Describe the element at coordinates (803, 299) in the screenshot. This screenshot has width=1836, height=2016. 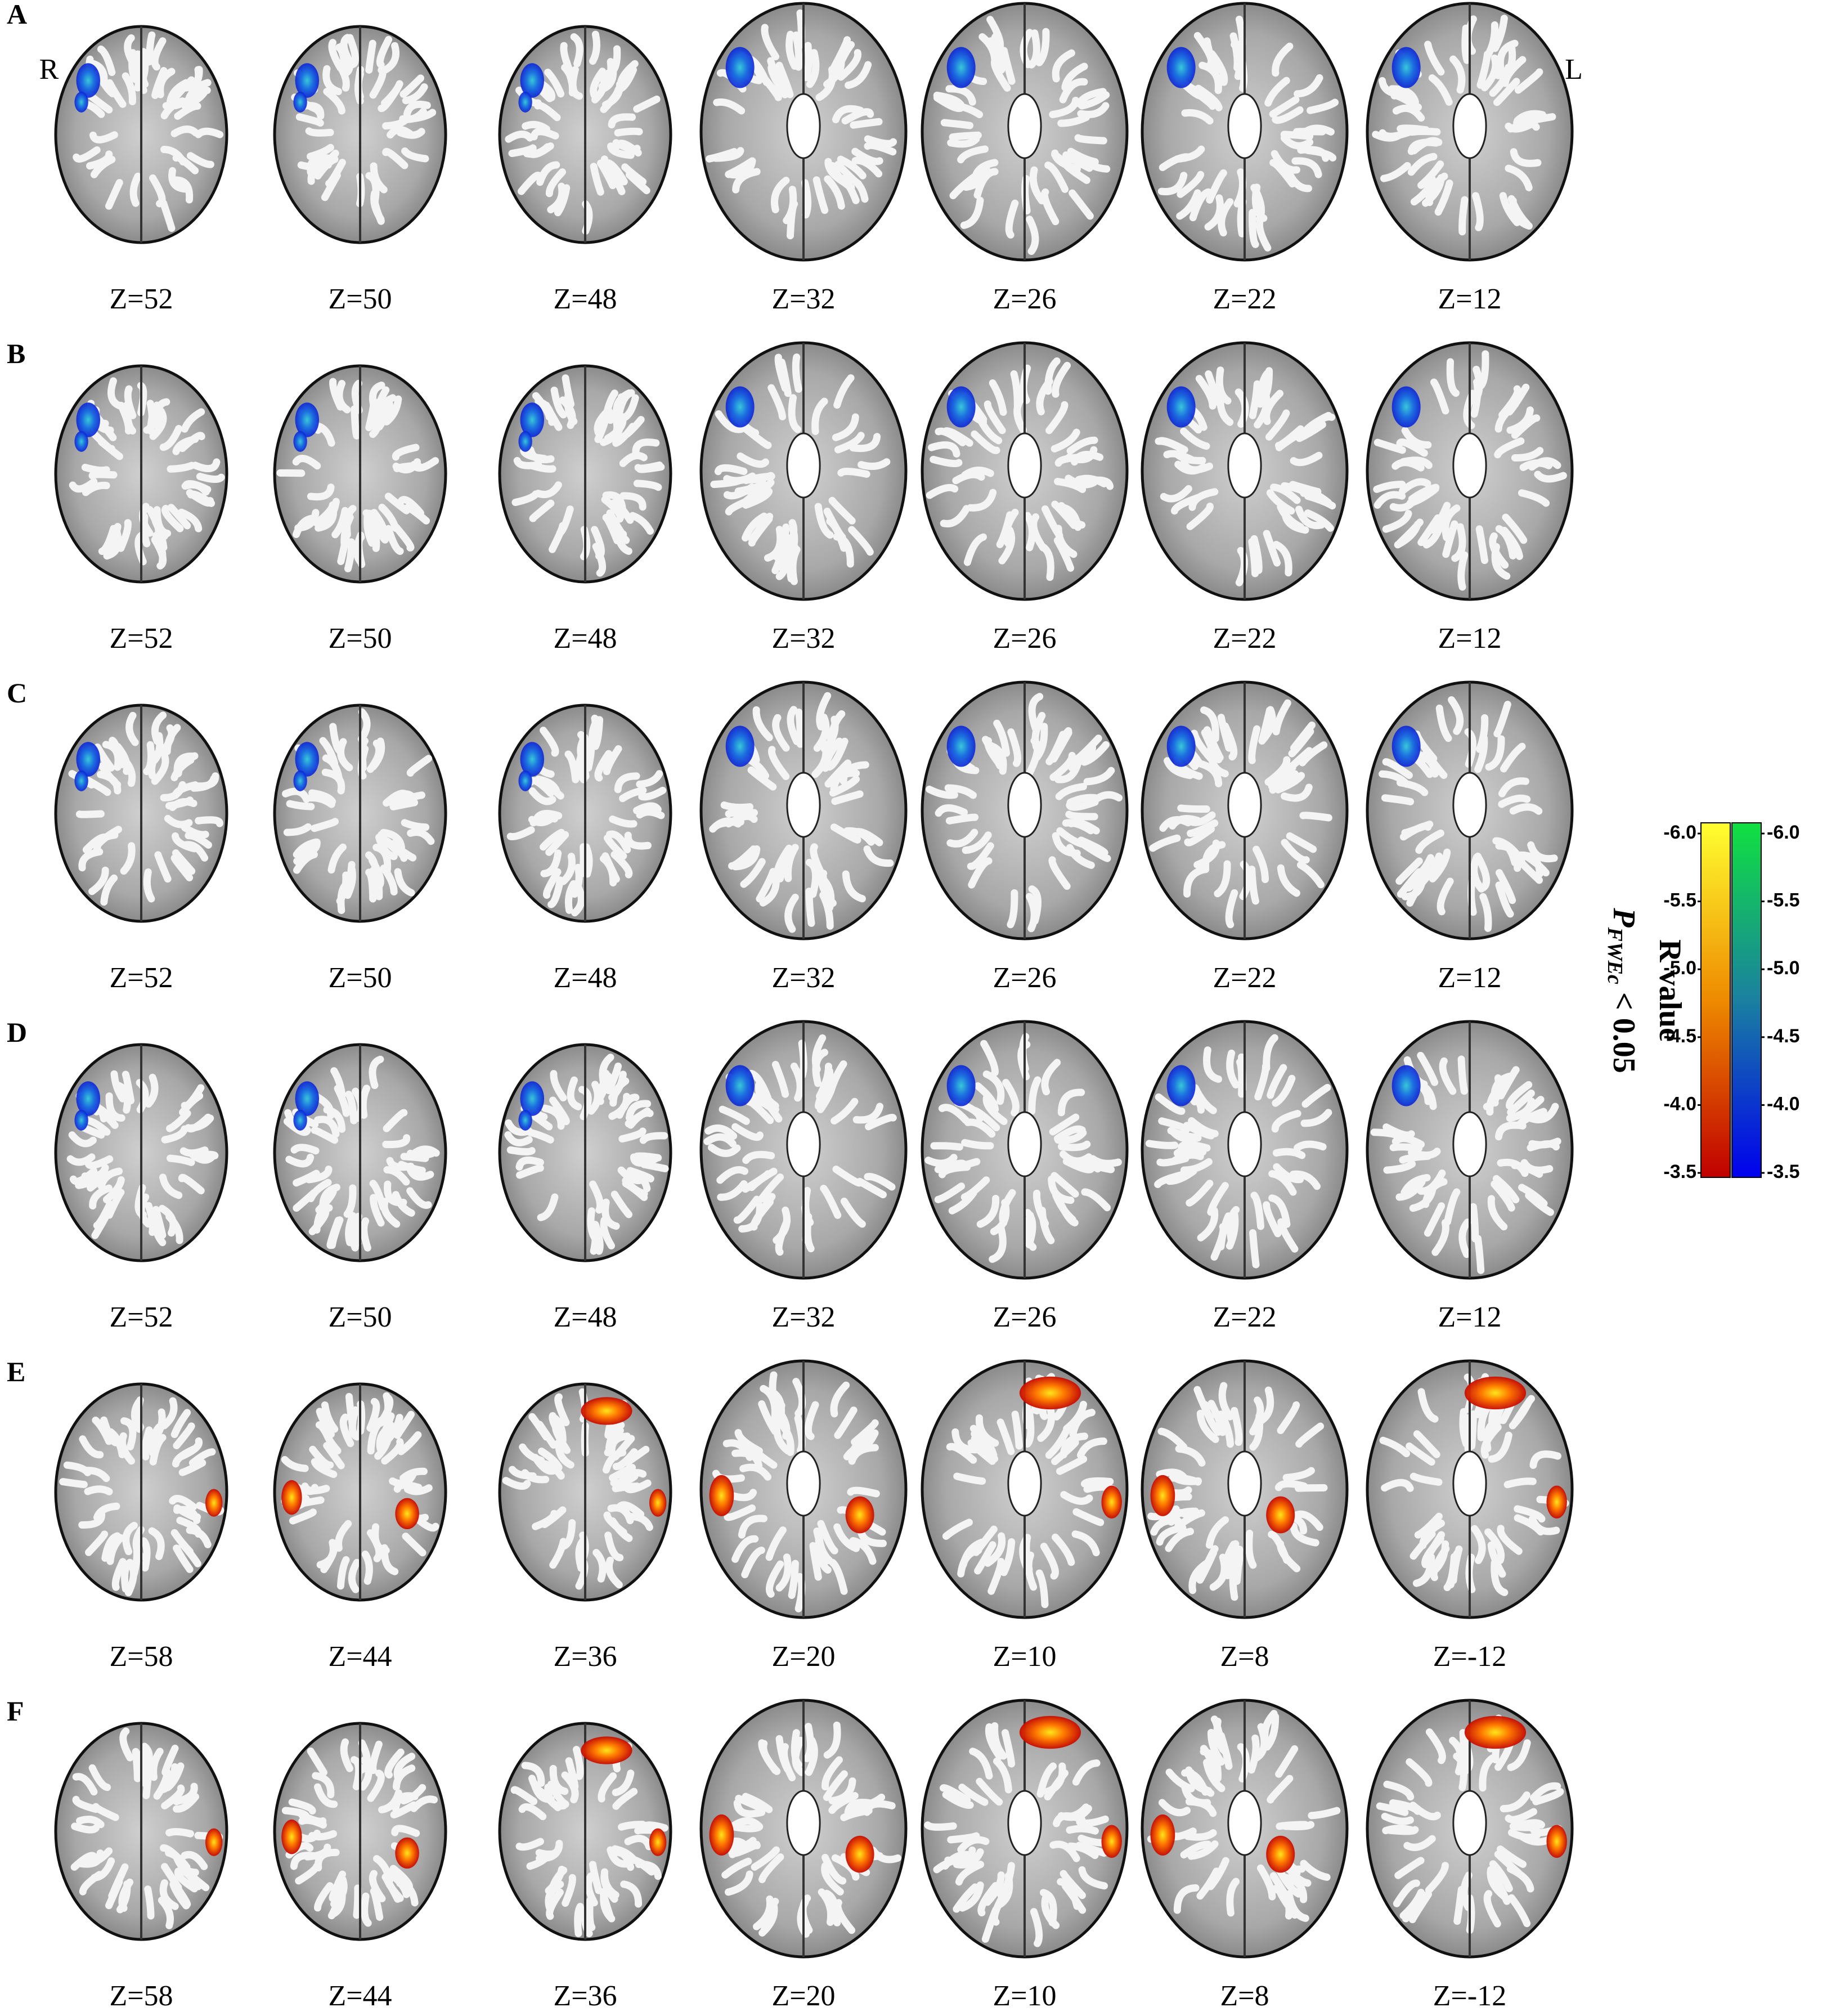
I see `slice-label: Z=32` at that location.